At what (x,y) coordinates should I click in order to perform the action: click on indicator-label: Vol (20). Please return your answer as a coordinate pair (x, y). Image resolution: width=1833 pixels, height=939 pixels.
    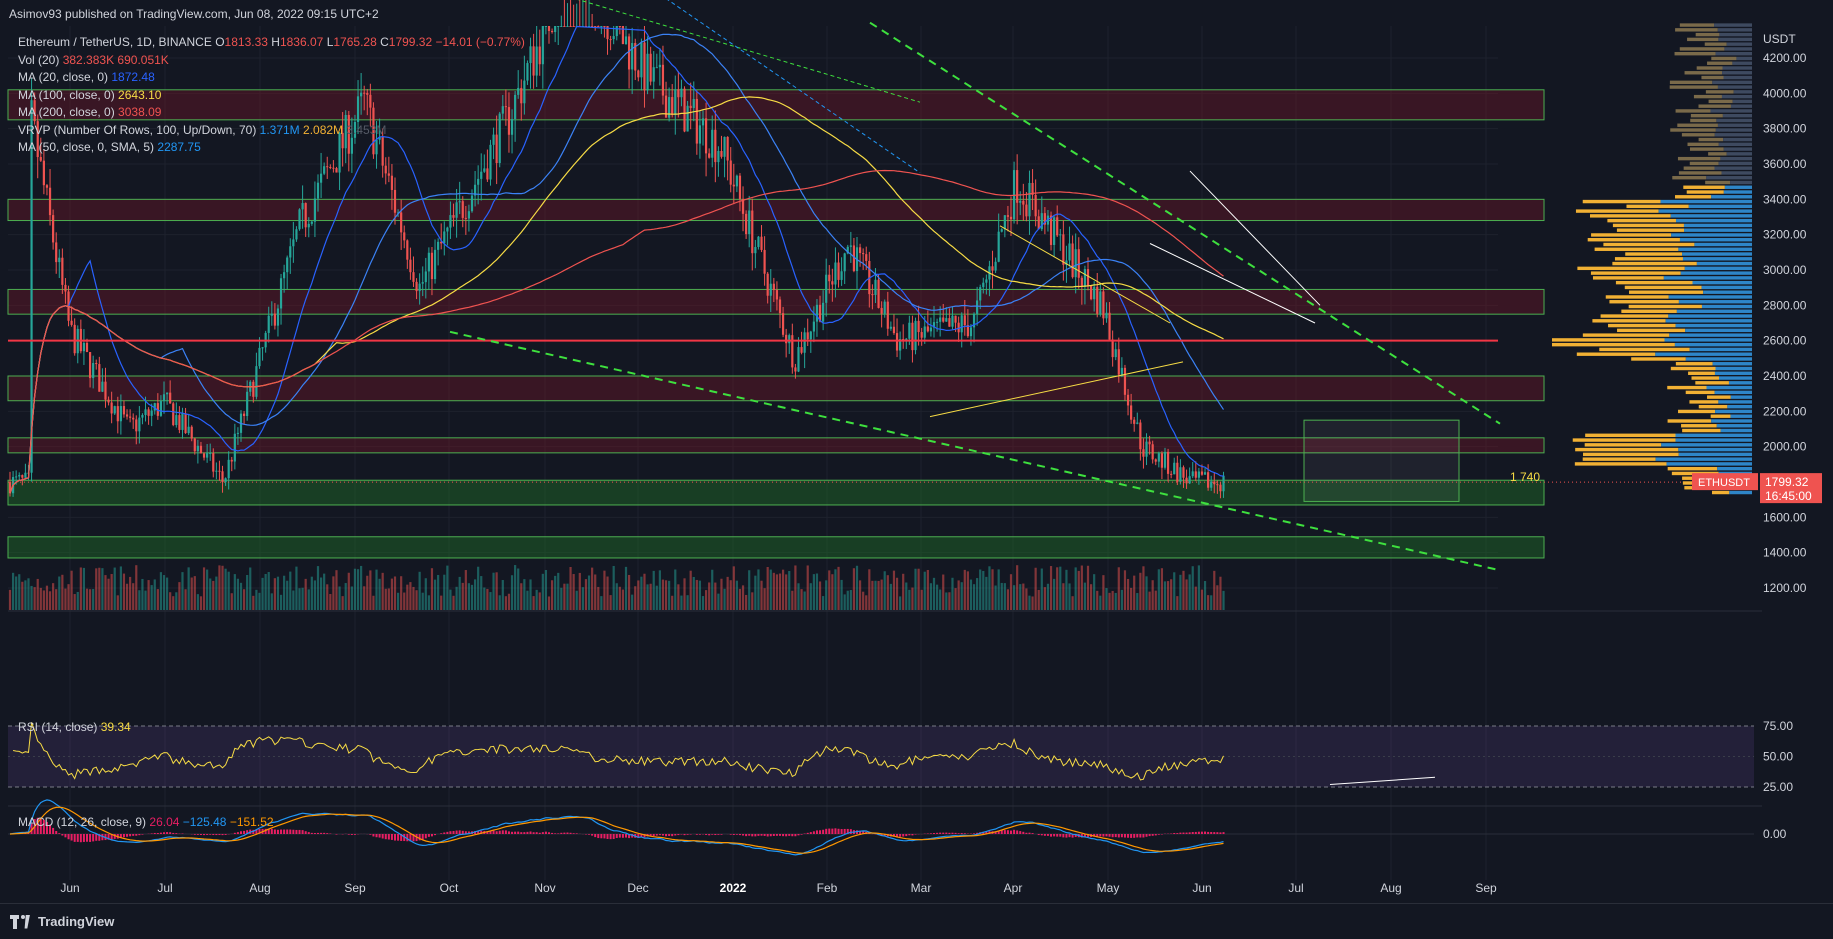
    Looking at the image, I should click on (40, 60).